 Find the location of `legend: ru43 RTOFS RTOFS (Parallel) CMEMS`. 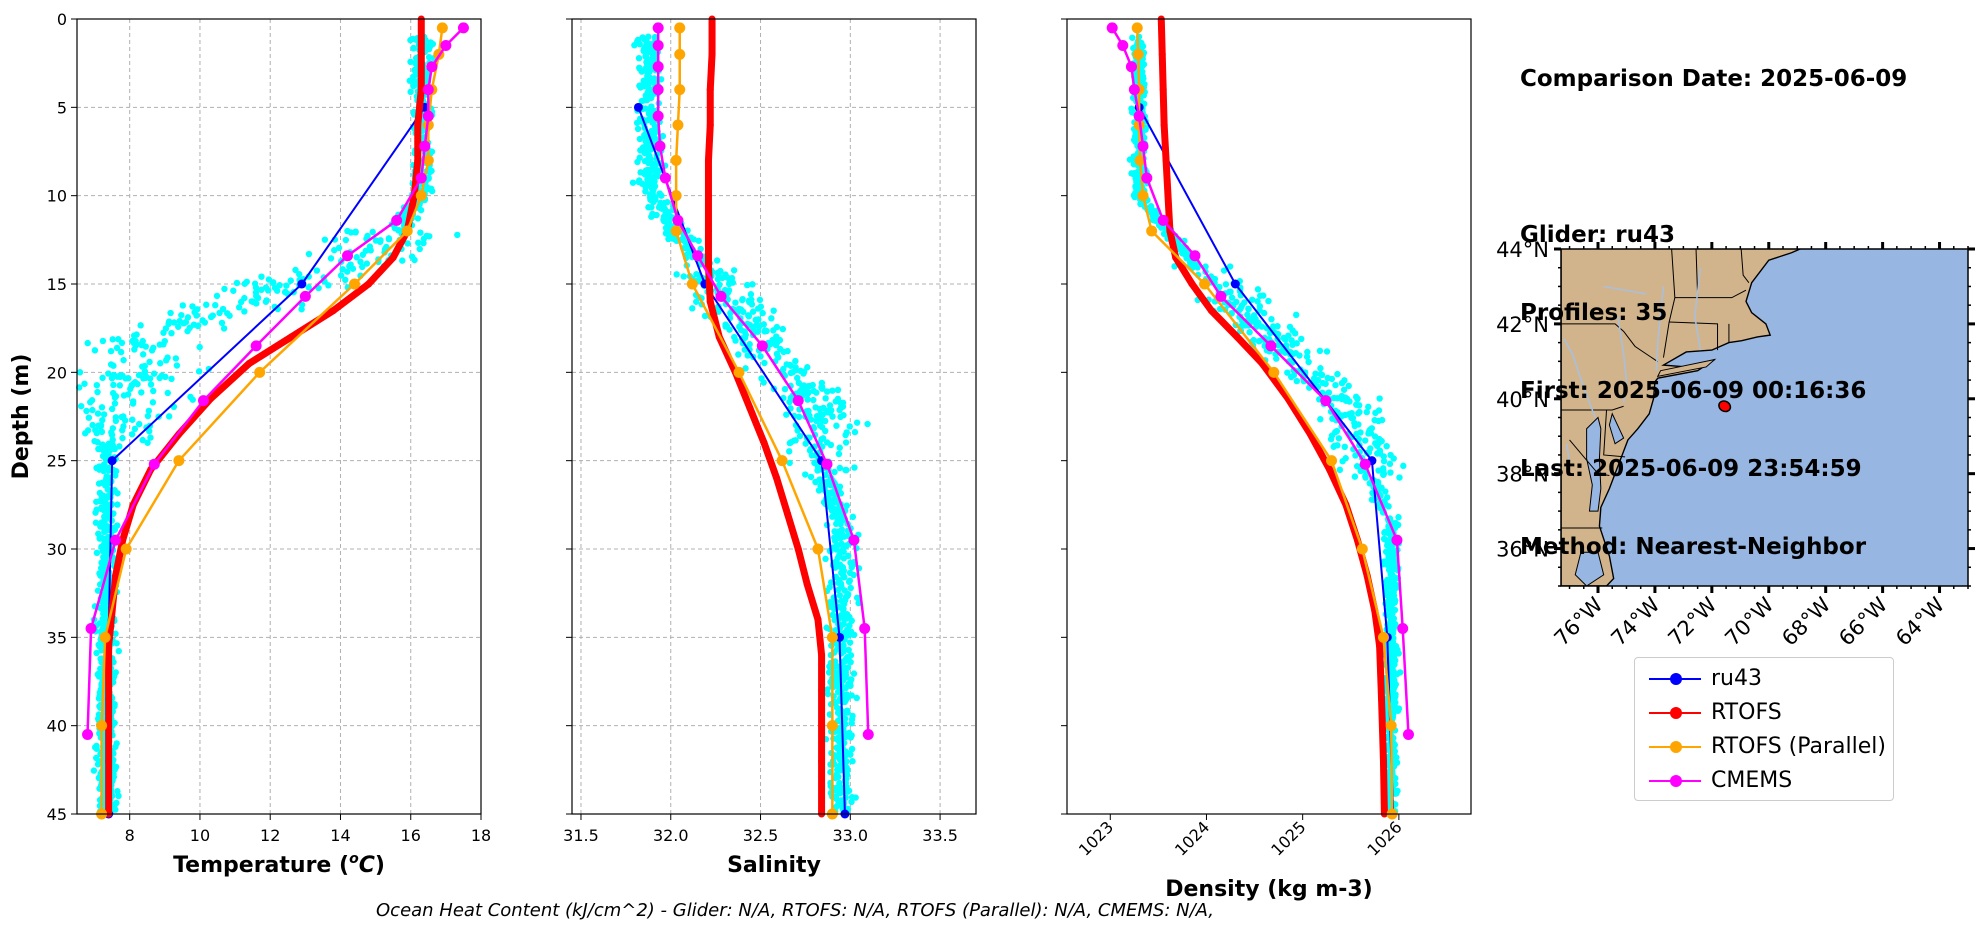

legend: ru43 RTOFS RTOFS (Parallel) CMEMS is located at coordinates (1764, 729).